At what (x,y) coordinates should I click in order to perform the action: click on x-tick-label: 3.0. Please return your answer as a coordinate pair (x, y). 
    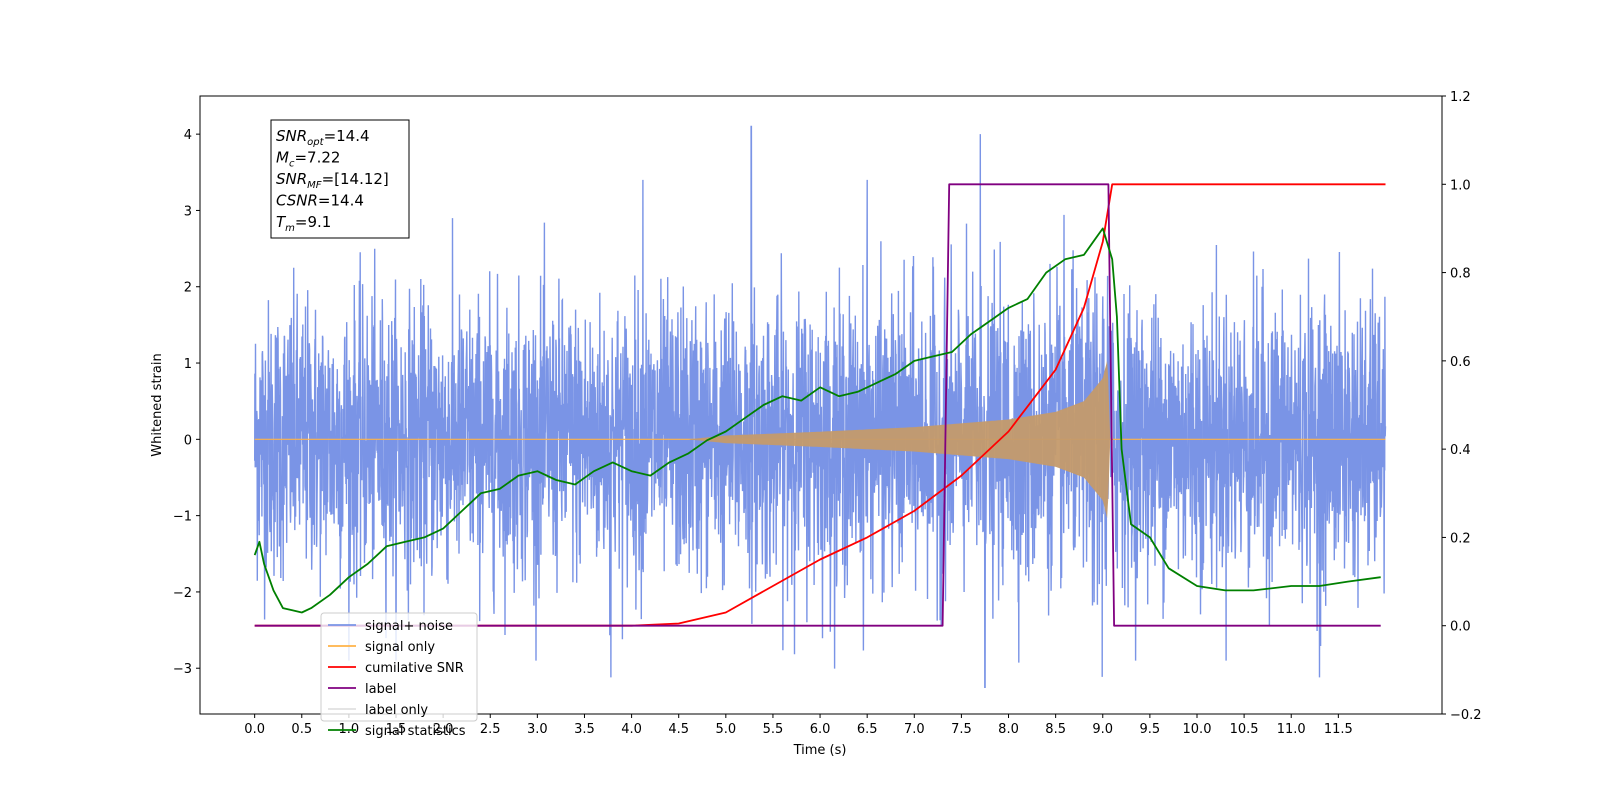
    Looking at the image, I should click on (537, 729).